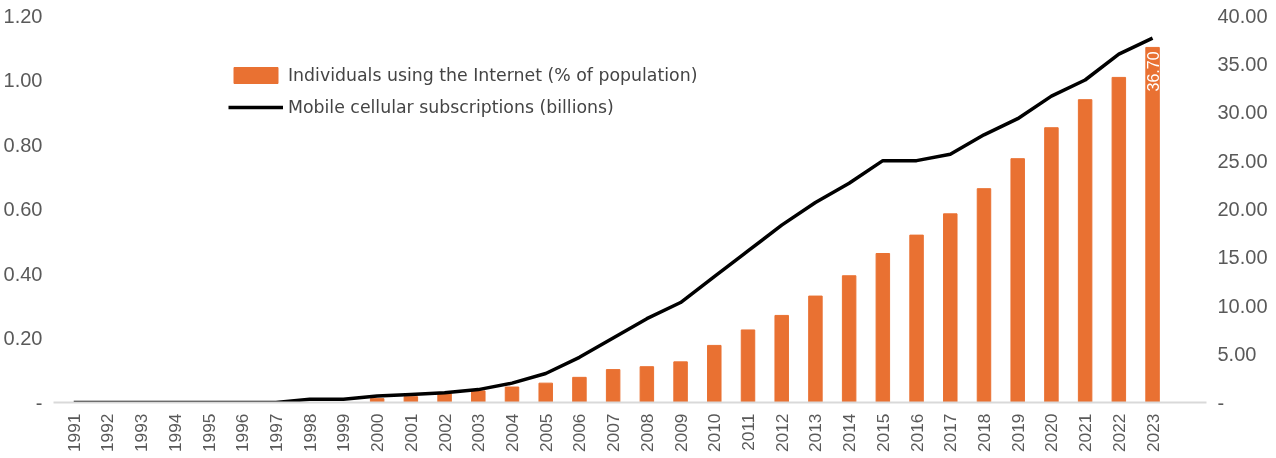 This screenshot has height=458, width=1276. Describe the element at coordinates (242, 433) in the screenshot. I see `x-tick-label: 1996` at that location.